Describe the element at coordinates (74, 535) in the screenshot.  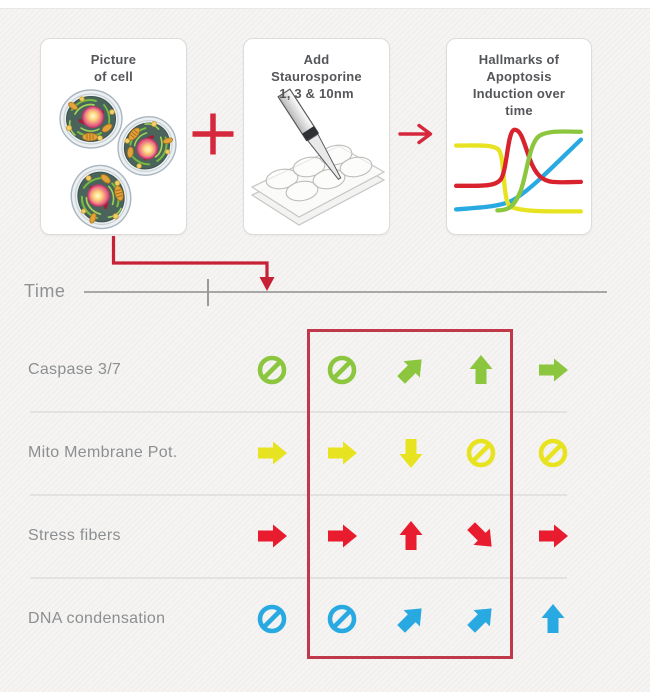
I see `row-label: Stress fibers` at that location.